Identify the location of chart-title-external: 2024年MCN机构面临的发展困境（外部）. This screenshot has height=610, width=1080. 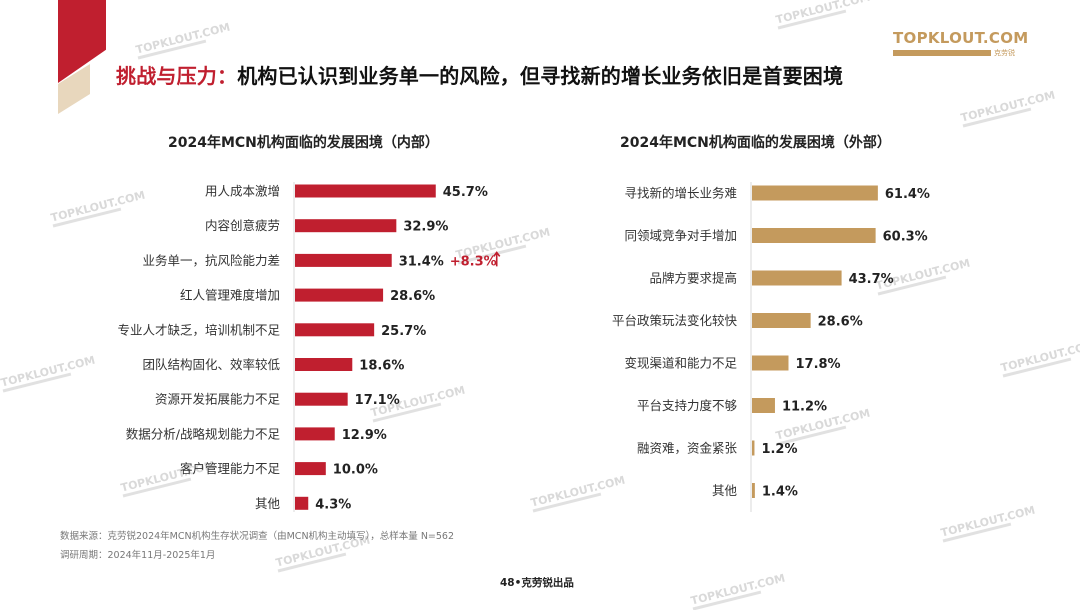
(755, 143).